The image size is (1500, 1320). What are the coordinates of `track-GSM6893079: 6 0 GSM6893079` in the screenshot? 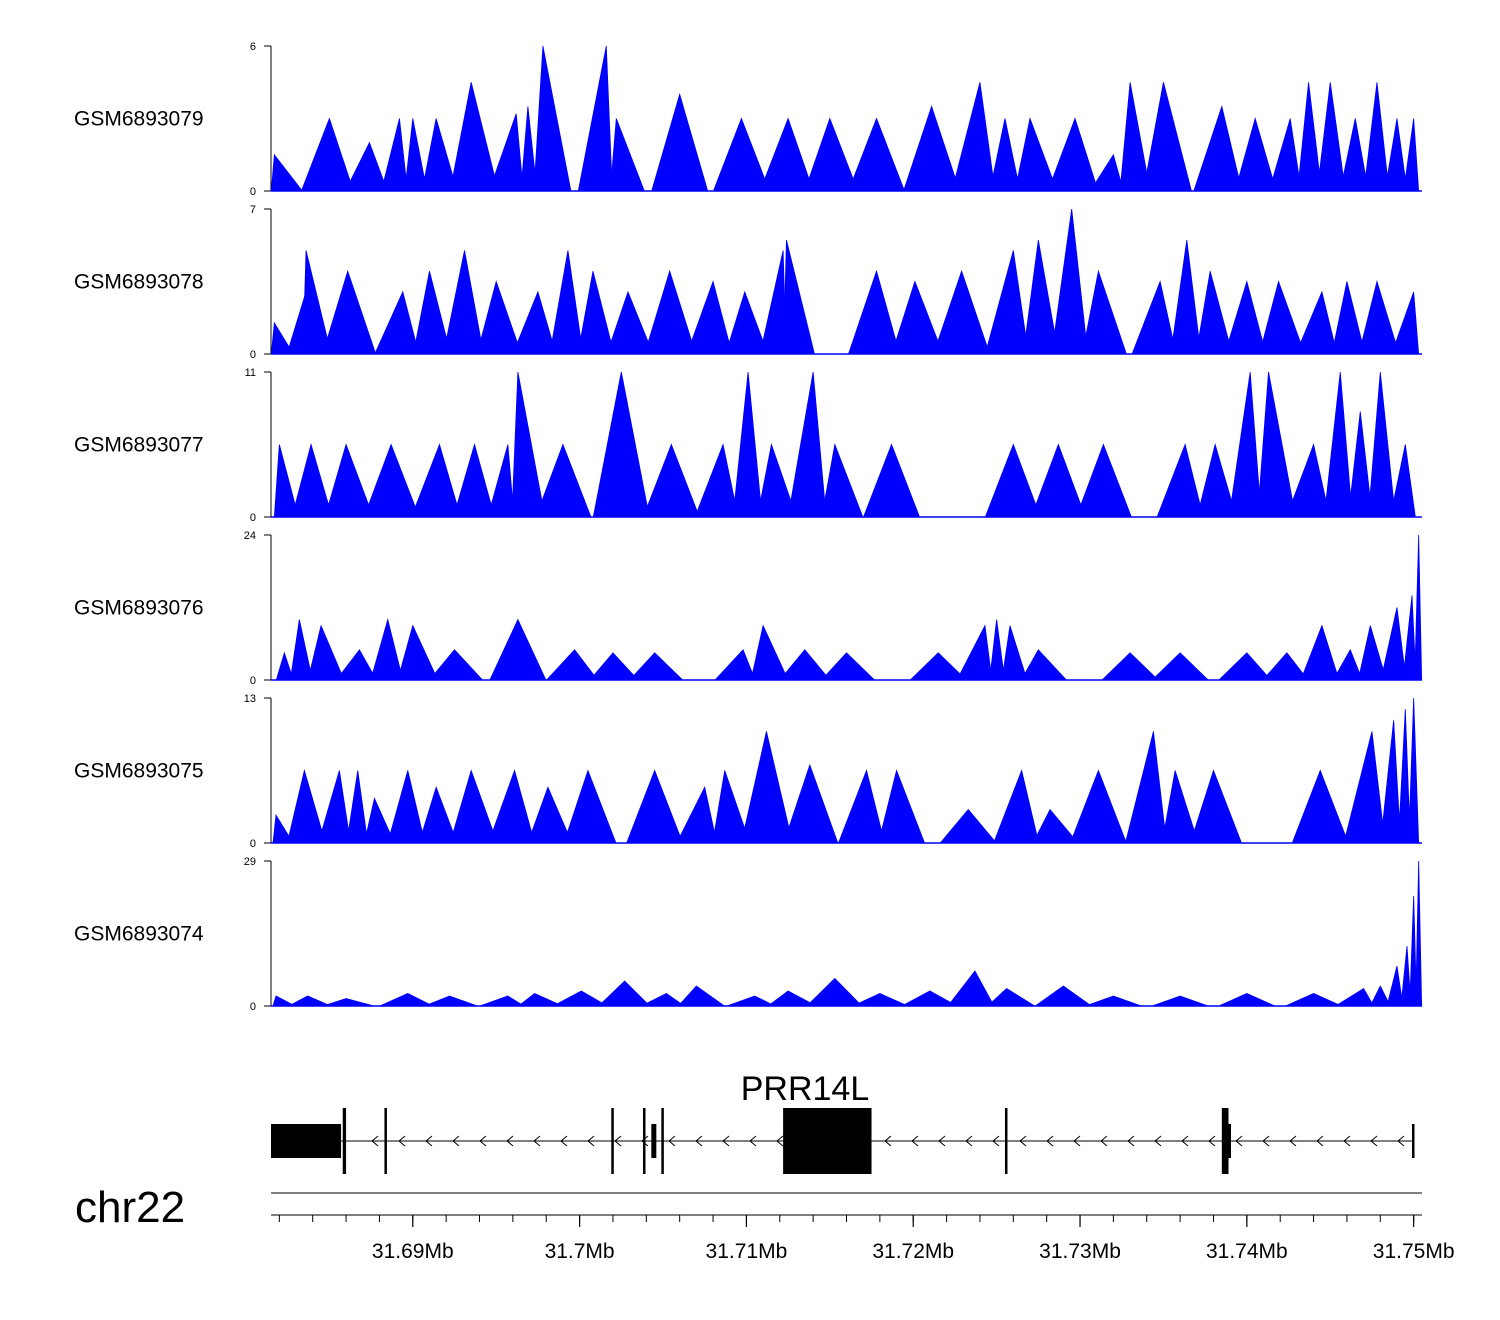 It's located at (748, 119).